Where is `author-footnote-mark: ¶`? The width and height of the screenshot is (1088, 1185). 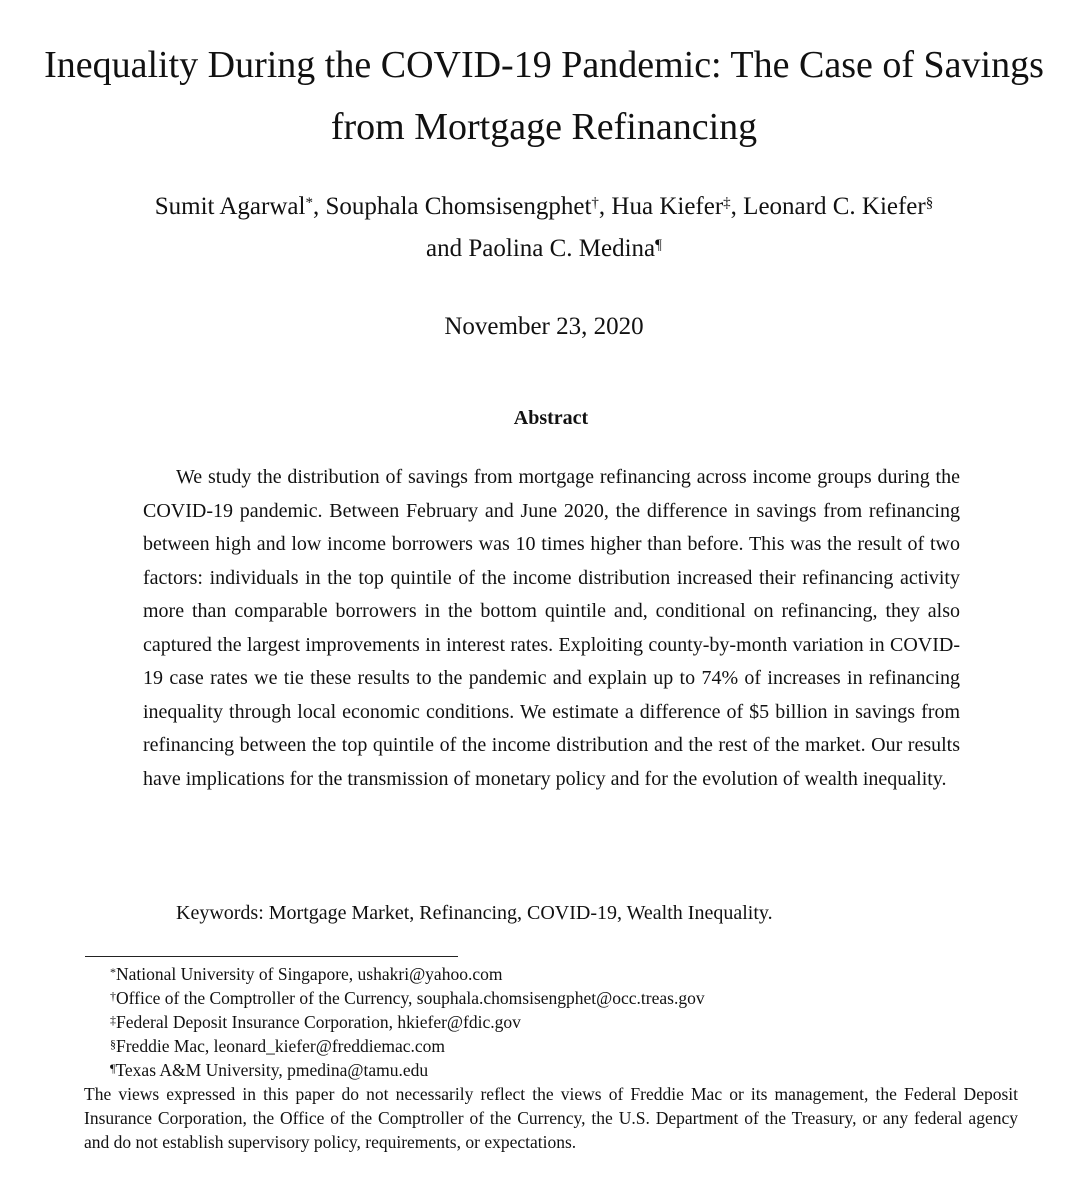 author-footnote-mark: ¶ is located at coordinates (658, 245).